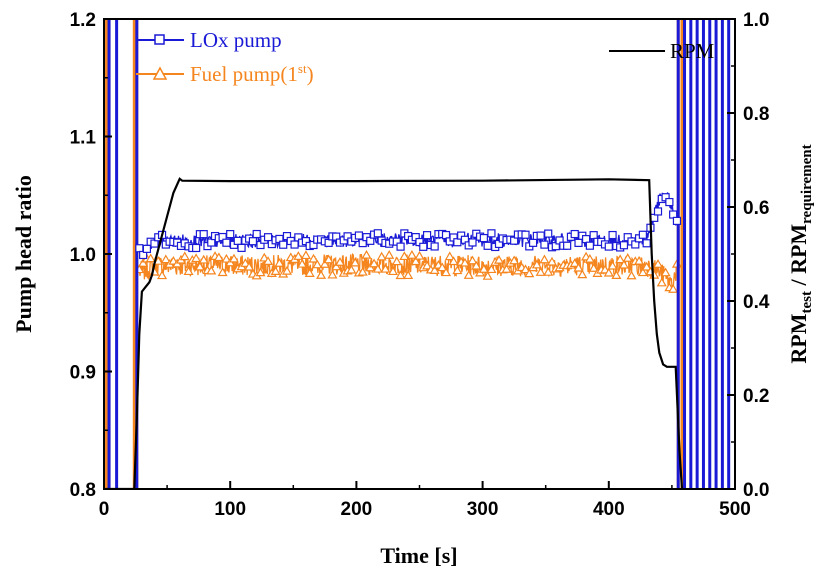 The width and height of the screenshot is (822, 575). I want to click on y-right-tick-label: 0.2, so click(756, 396).